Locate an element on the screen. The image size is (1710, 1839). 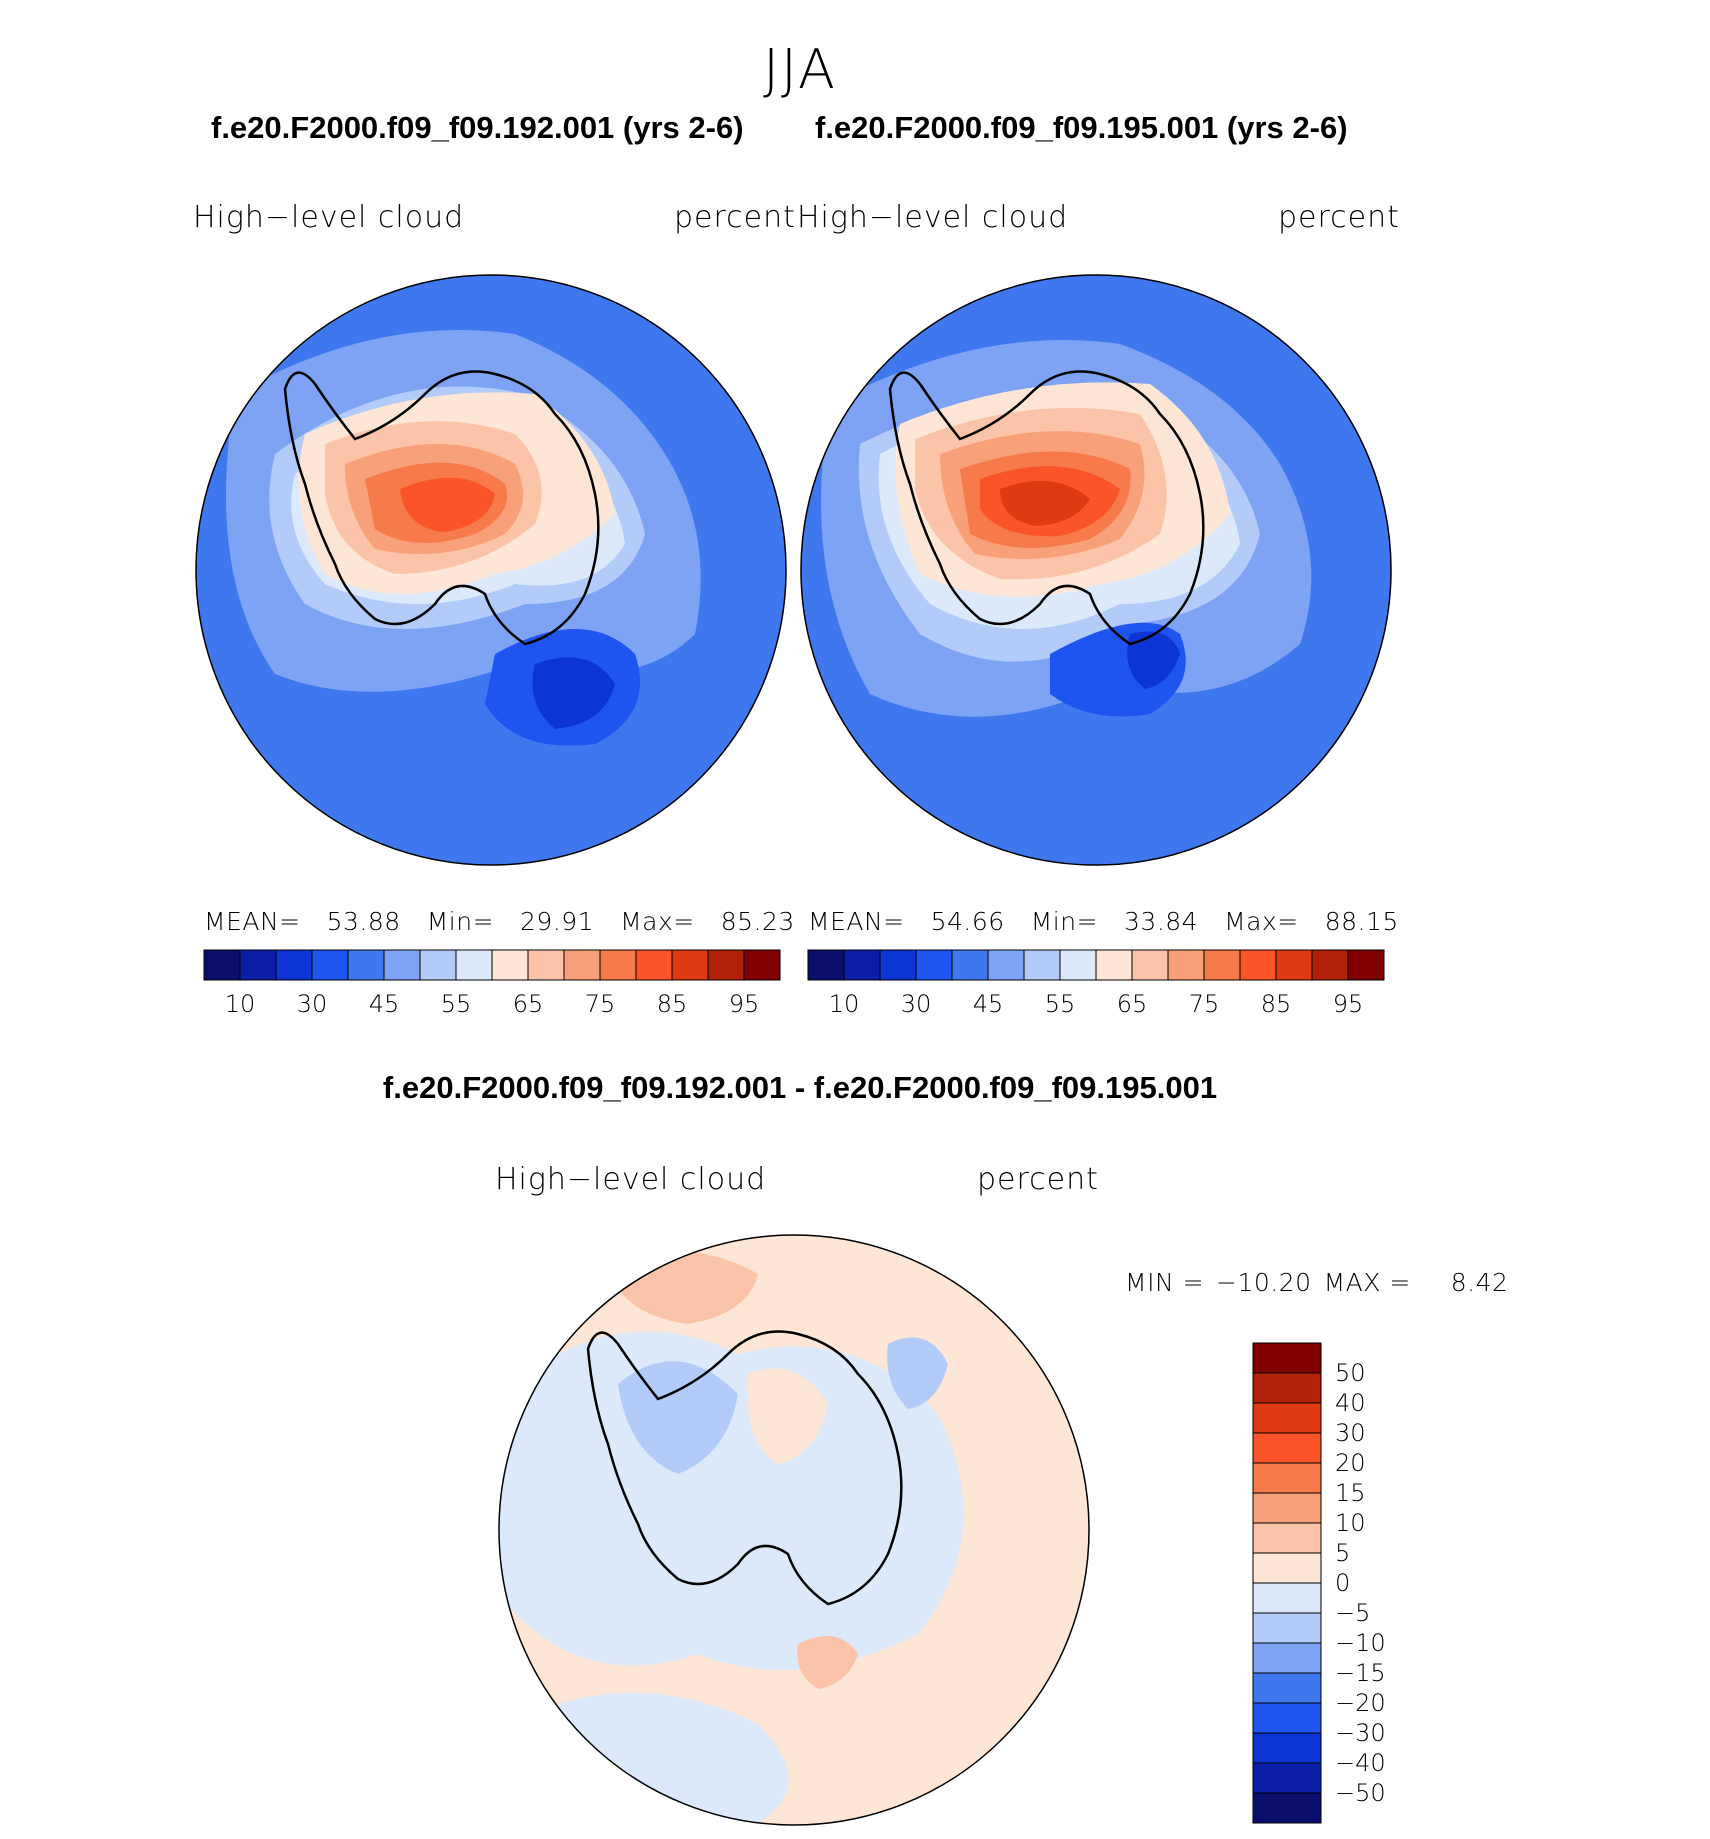
coastline is located at coordinates (1046, 508).